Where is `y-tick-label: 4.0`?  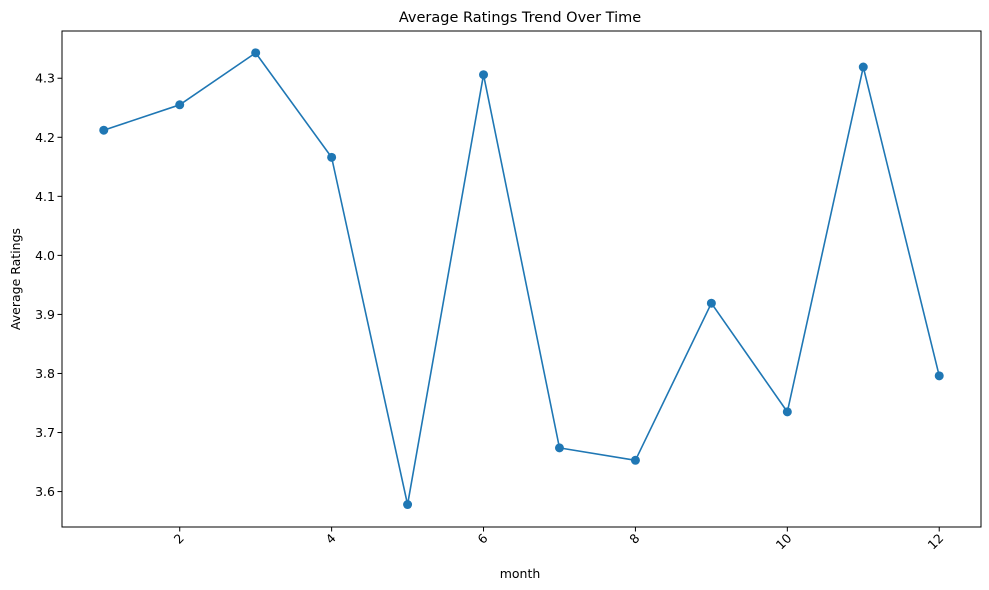
y-tick-label: 4.0 is located at coordinates (45, 255).